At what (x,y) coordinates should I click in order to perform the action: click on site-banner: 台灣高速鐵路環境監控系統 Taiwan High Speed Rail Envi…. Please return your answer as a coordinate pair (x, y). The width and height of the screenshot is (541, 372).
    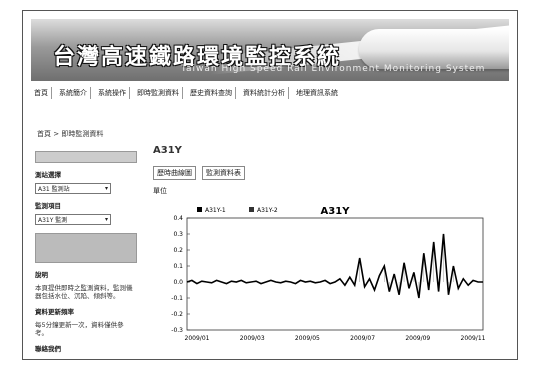
    Looking at the image, I should click on (270, 50).